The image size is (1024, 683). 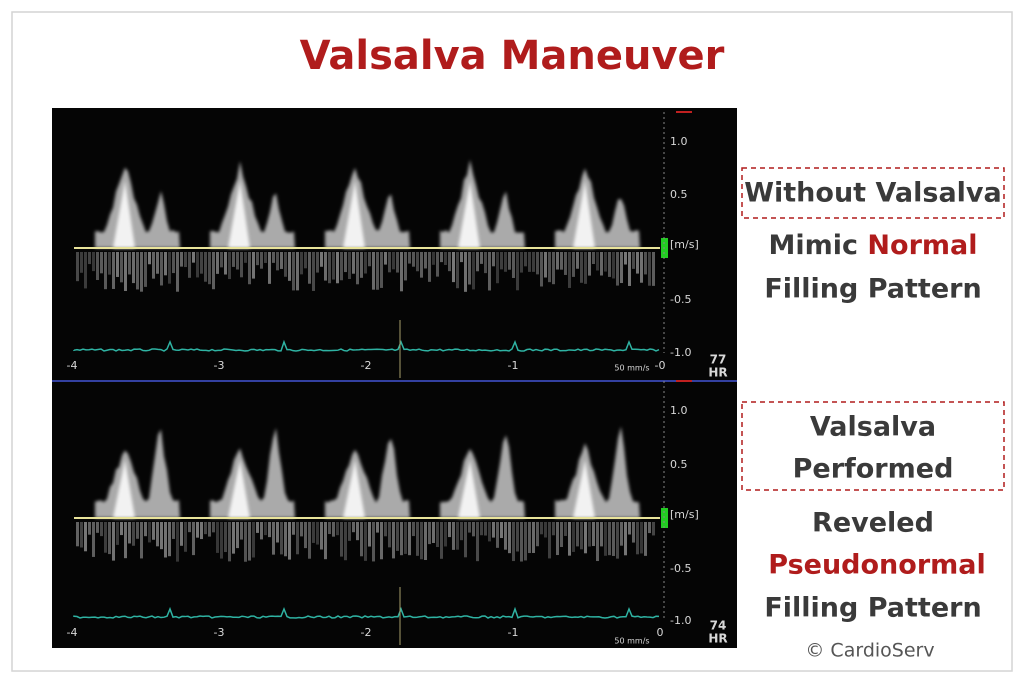 I want to click on caption: Filling Pattern, so click(x=872, y=608).